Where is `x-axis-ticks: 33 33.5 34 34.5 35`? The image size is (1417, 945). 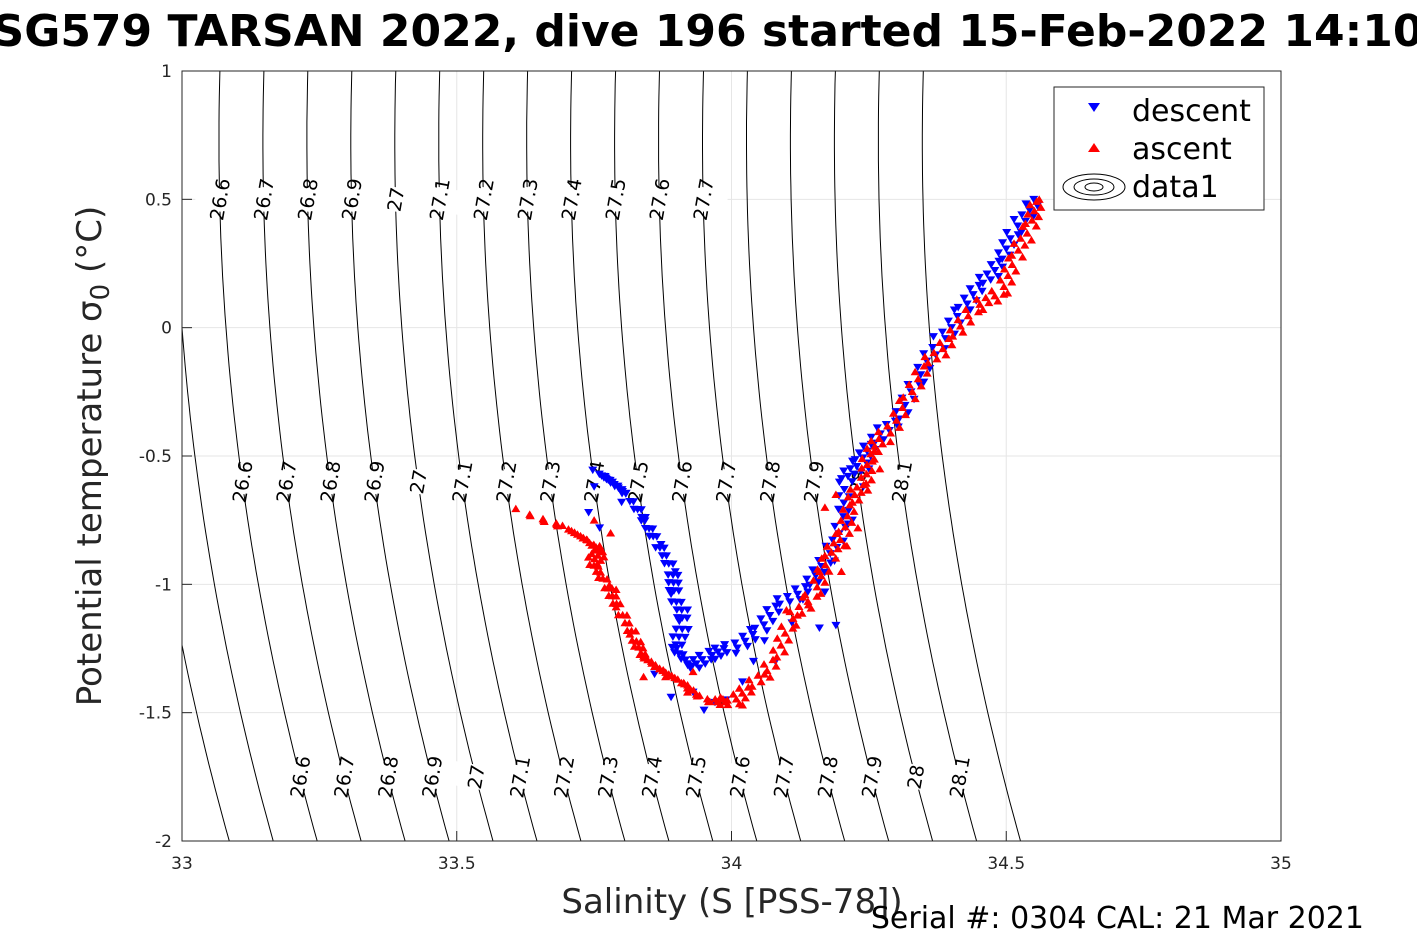
x-axis-ticks: 33 33.5 34 34.5 35 is located at coordinates (731, 852).